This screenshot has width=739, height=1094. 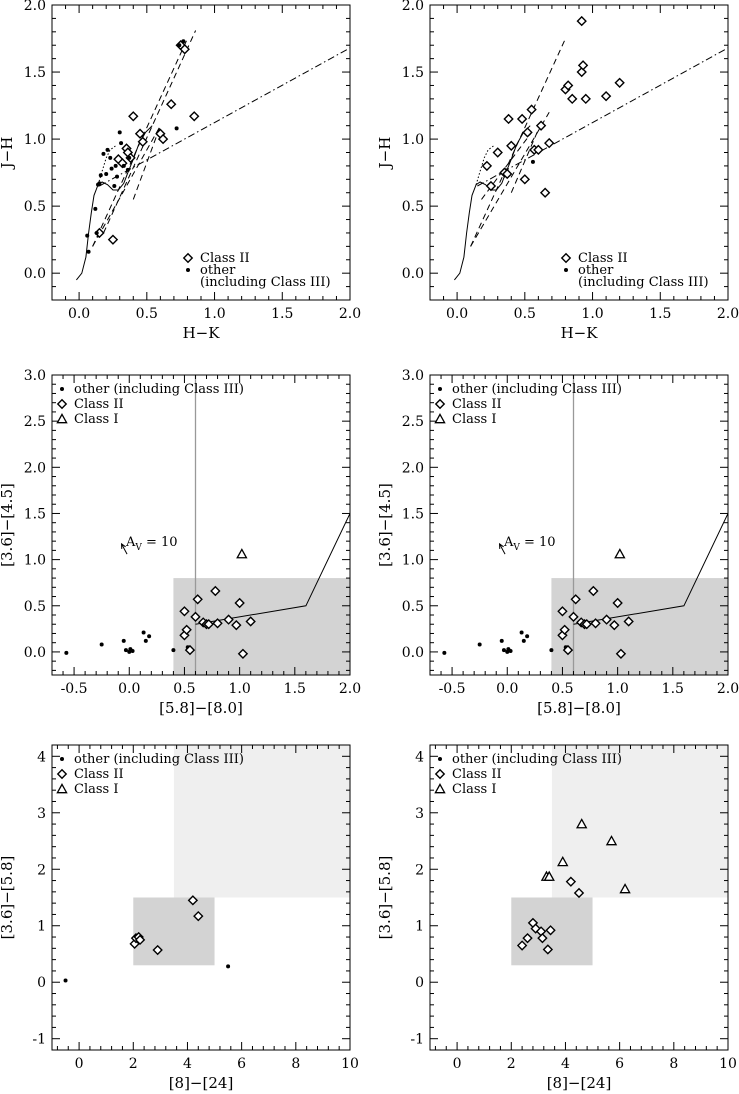 I want to click on x-tick-label: 0.5, so click(x=184, y=689).